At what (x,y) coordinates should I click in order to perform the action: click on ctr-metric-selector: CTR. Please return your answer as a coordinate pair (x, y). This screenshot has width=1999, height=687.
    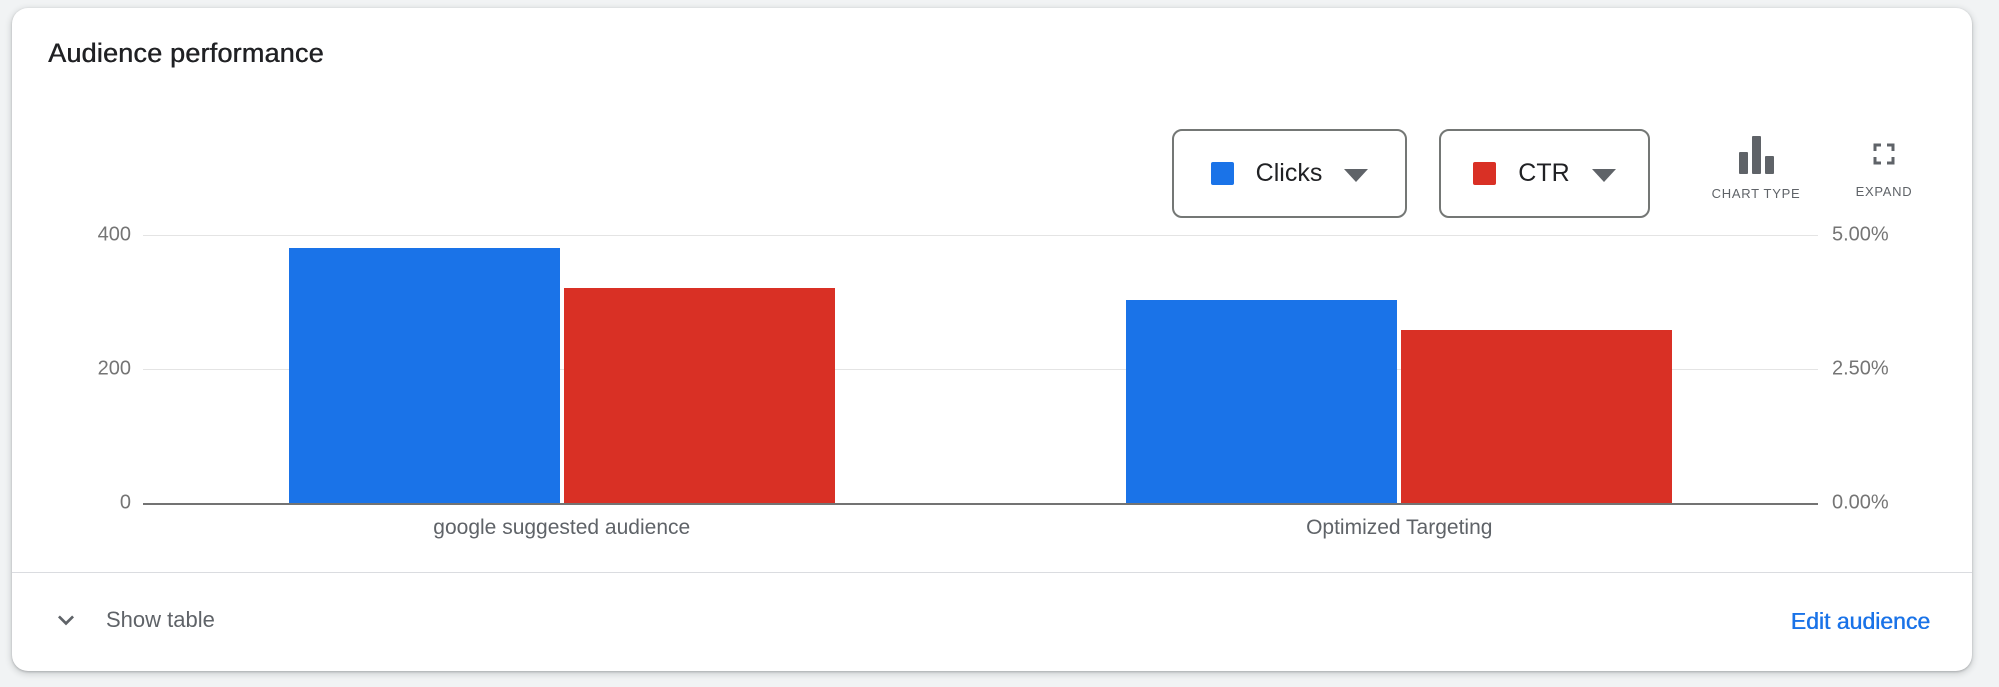
    Looking at the image, I should click on (1544, 173).